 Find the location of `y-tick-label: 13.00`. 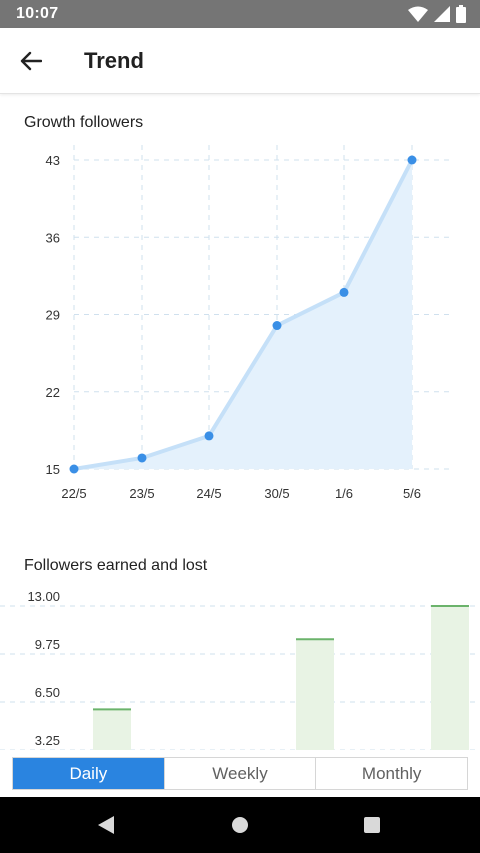

y-tick-label: 13.00 is located at coordinates (43, 597).